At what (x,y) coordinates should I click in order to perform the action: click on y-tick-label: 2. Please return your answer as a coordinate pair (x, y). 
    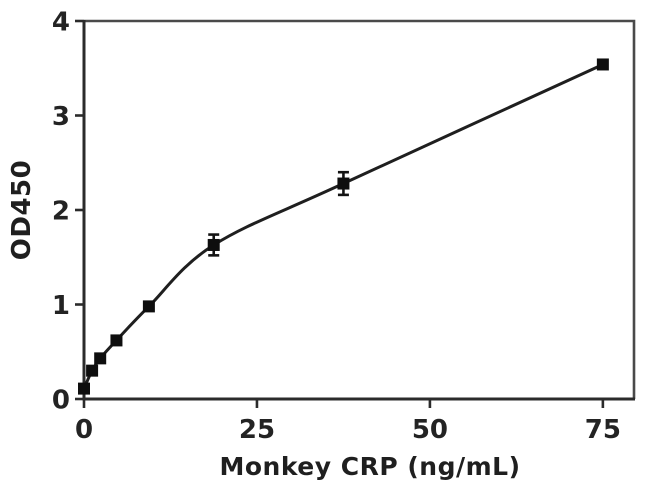
    Looking at the image, I should click on (61, 212).